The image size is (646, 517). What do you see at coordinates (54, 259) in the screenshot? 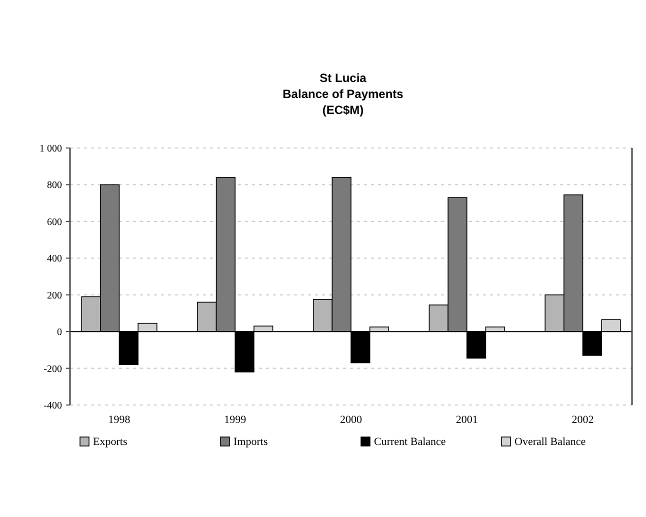
I see `y-tick-label: 400` at bounding box center [54, 259].